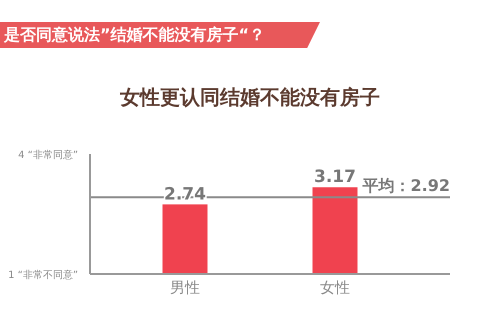 This screenshot has width=500, height=320. I want to click on y-tick-label: 1 “非常不同意”, so click(43, 275).